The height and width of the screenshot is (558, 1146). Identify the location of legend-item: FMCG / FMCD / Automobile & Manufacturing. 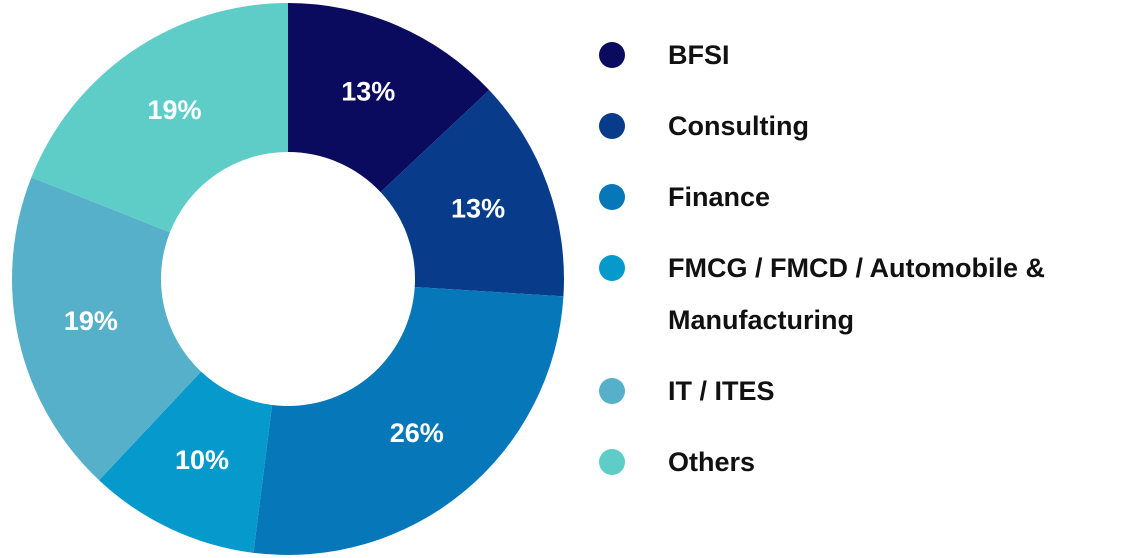
(868, 294).